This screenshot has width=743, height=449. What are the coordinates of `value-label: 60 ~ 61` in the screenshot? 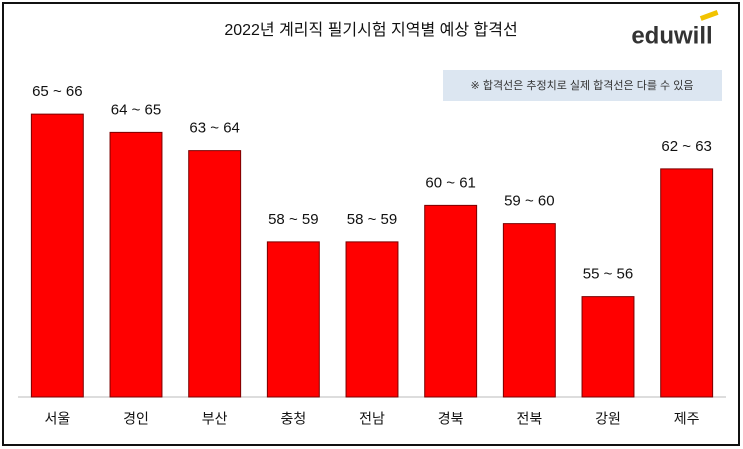 It's located at (450, 182).